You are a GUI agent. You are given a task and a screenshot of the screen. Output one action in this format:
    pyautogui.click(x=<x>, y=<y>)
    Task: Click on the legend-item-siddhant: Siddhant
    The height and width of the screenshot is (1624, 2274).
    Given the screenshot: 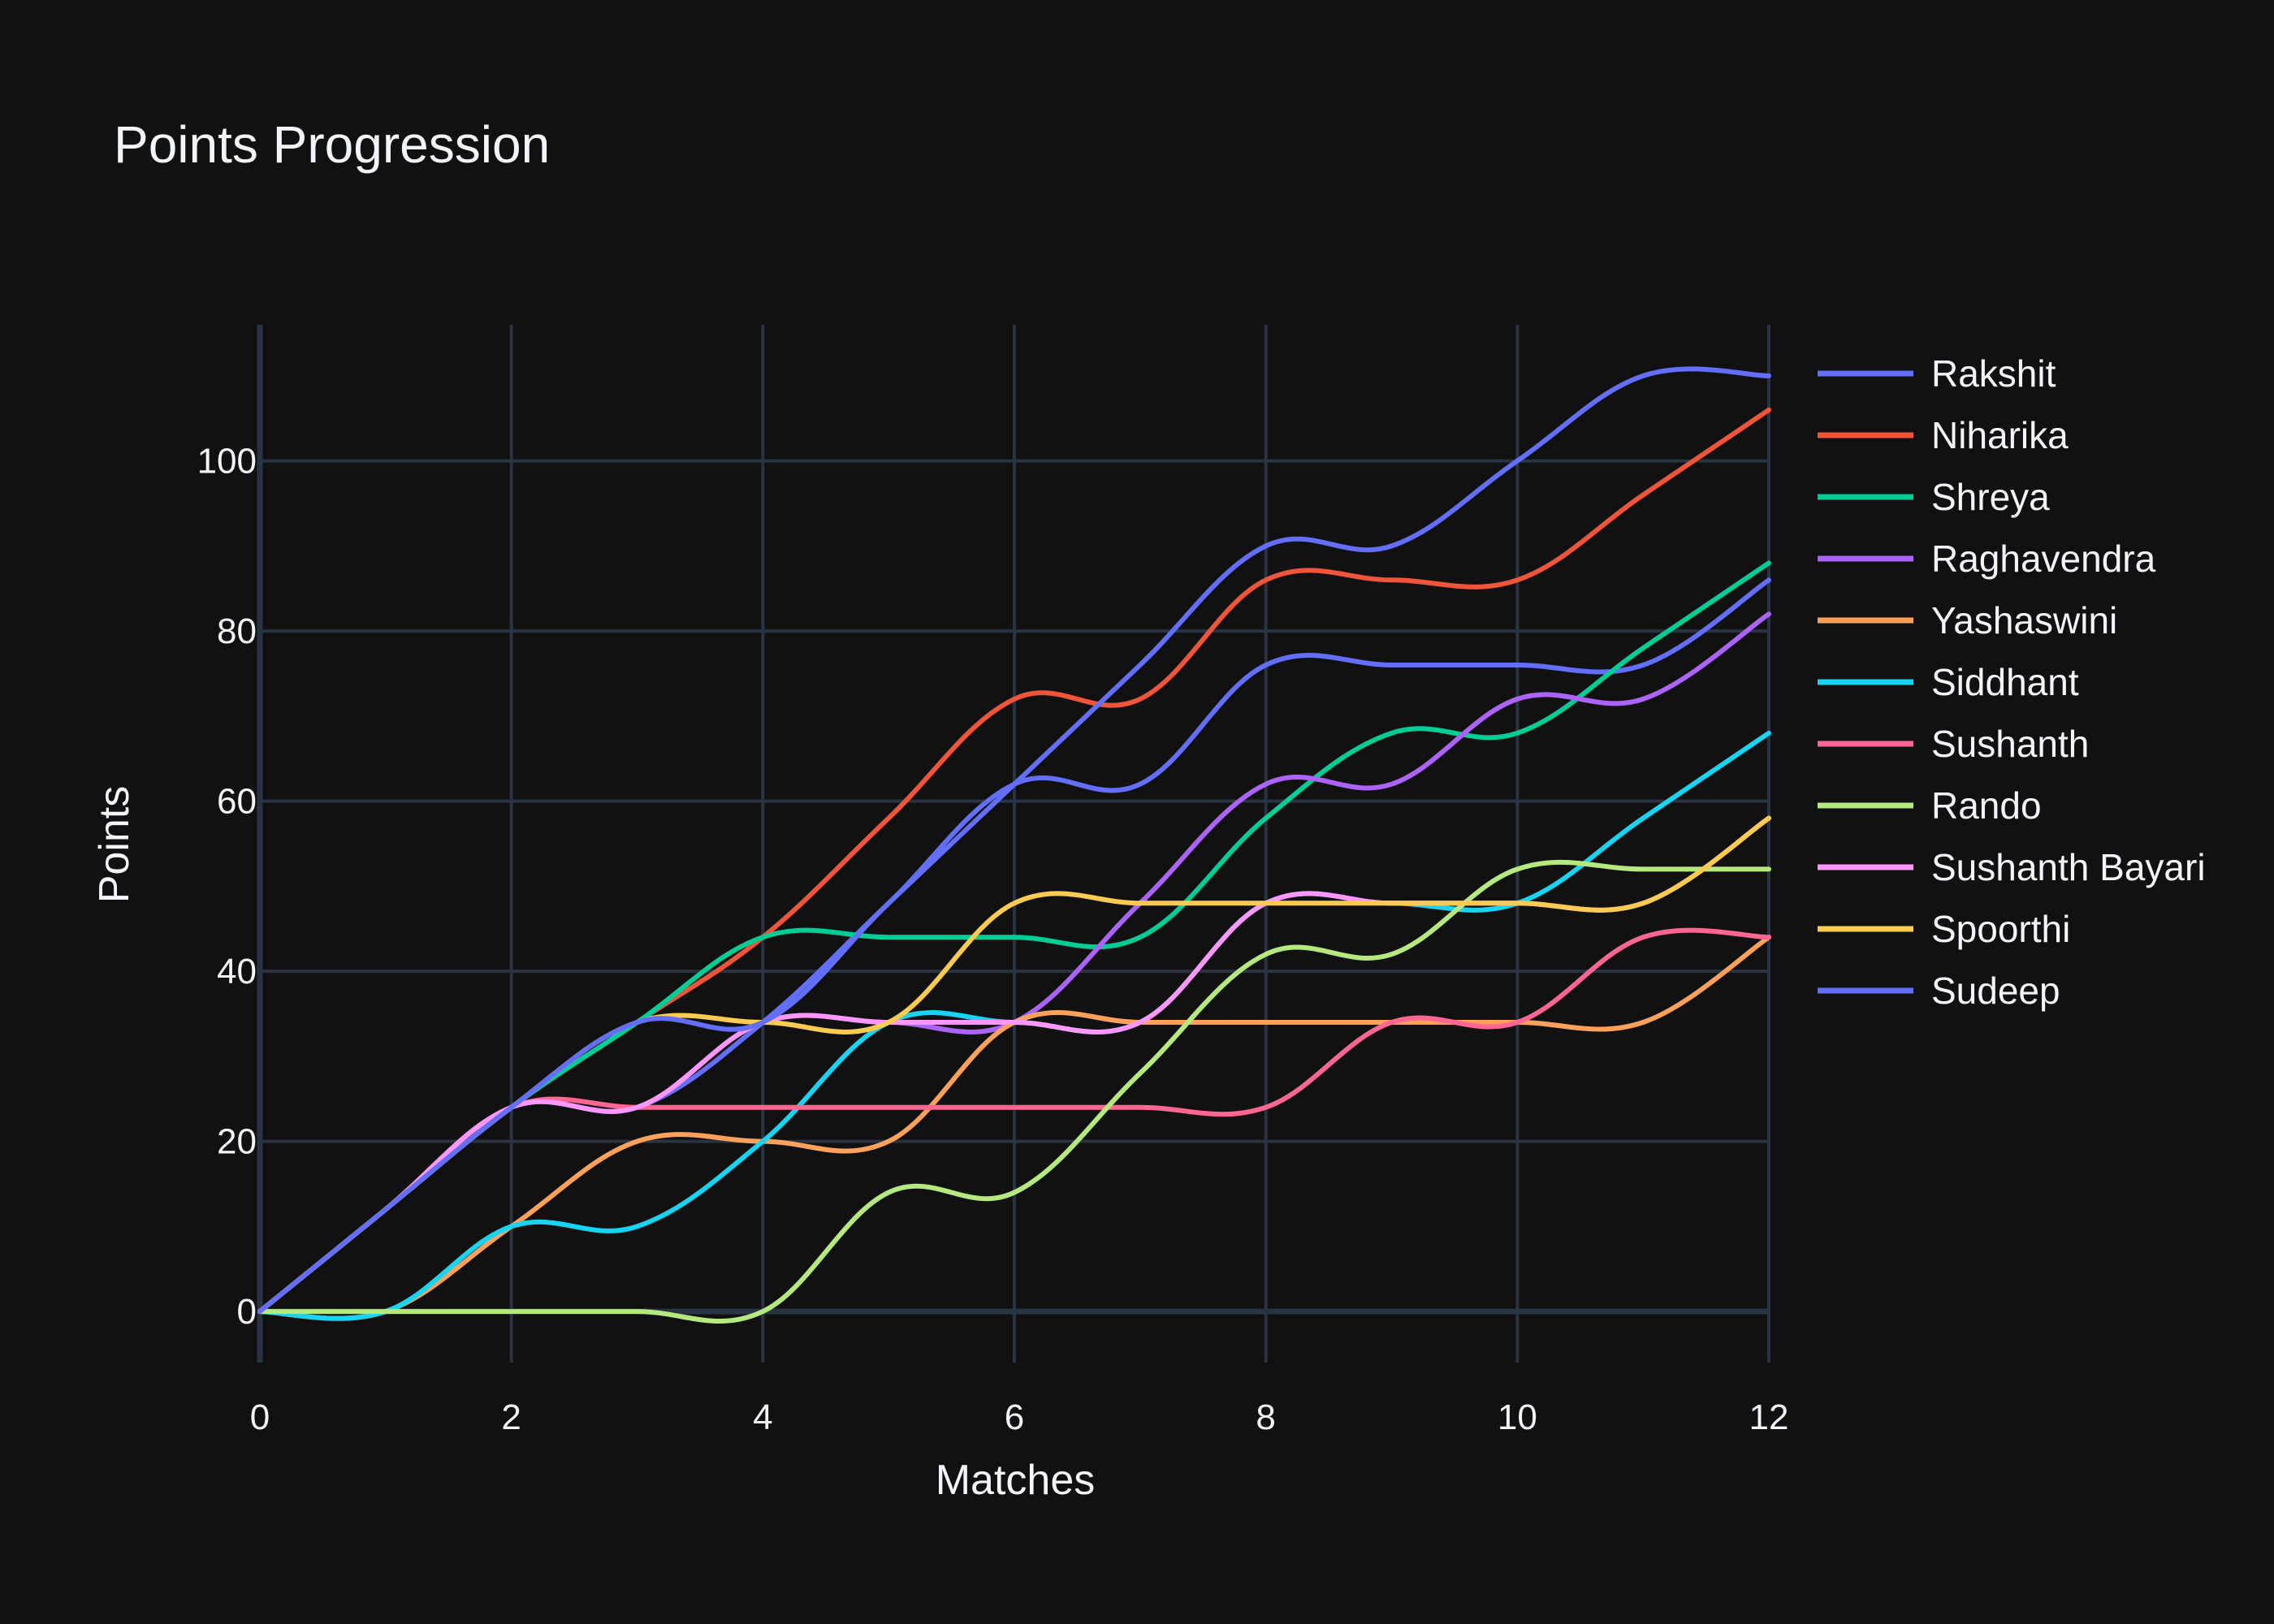 What is the action you would take?
    pyautogui.click(x=1949, y=682)
    